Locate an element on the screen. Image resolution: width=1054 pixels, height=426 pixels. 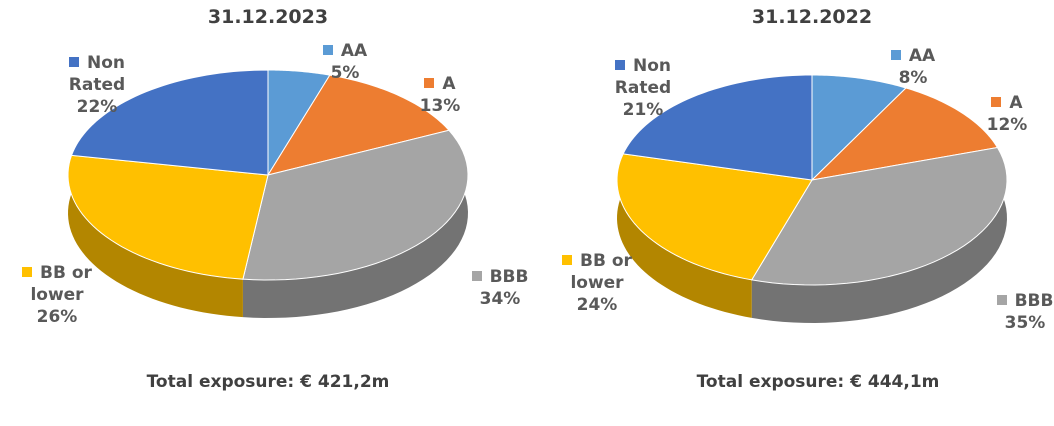
chart-title: 31.12.2023 is located at coordinates (268, 17).